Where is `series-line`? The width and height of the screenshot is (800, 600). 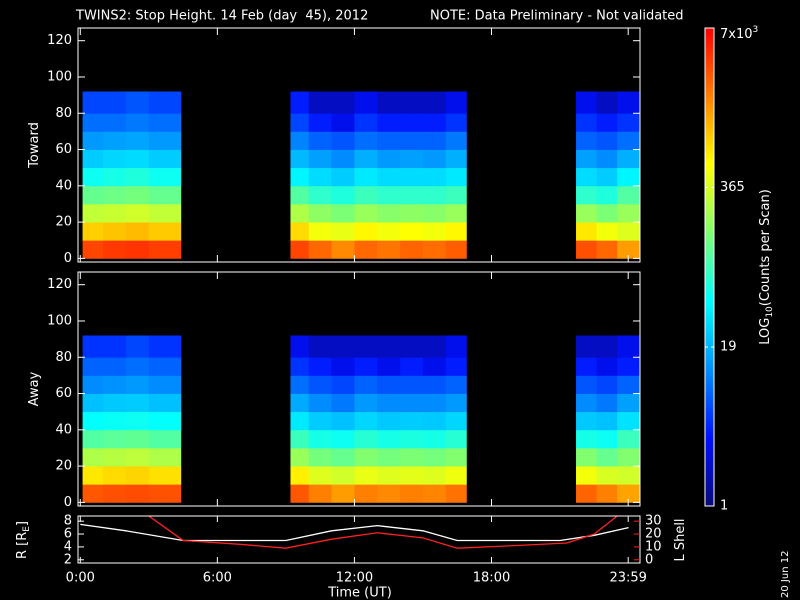
series-line is located at coordinates (354, 532).